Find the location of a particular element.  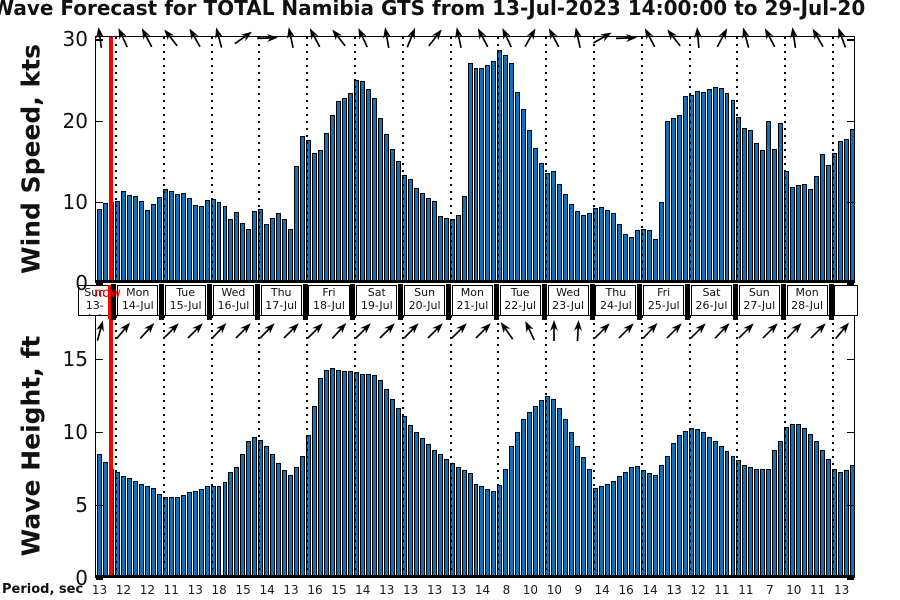

period-value: 11 is located at coordinates (171, 590).